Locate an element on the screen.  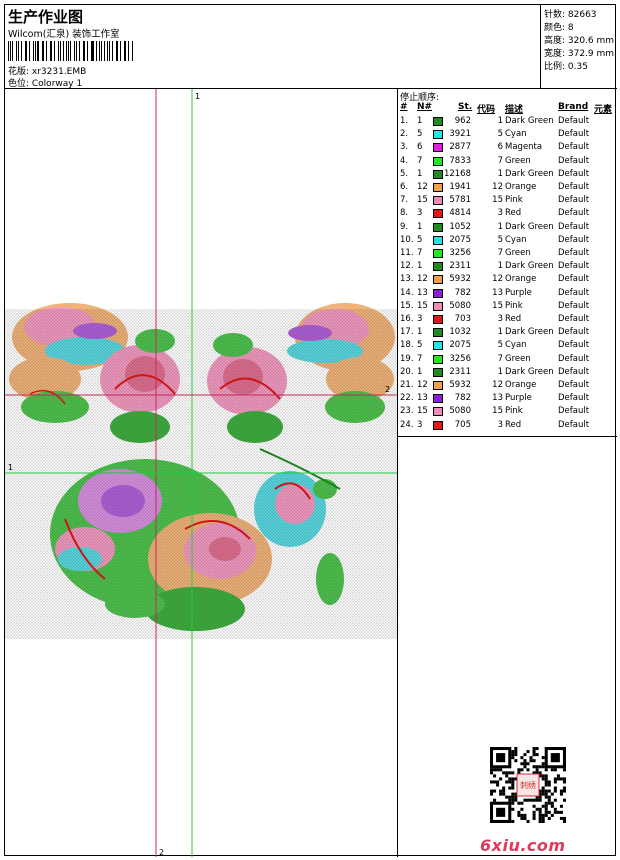
stitch-count: 针数: 82663 is located at coordinates (570, 15).